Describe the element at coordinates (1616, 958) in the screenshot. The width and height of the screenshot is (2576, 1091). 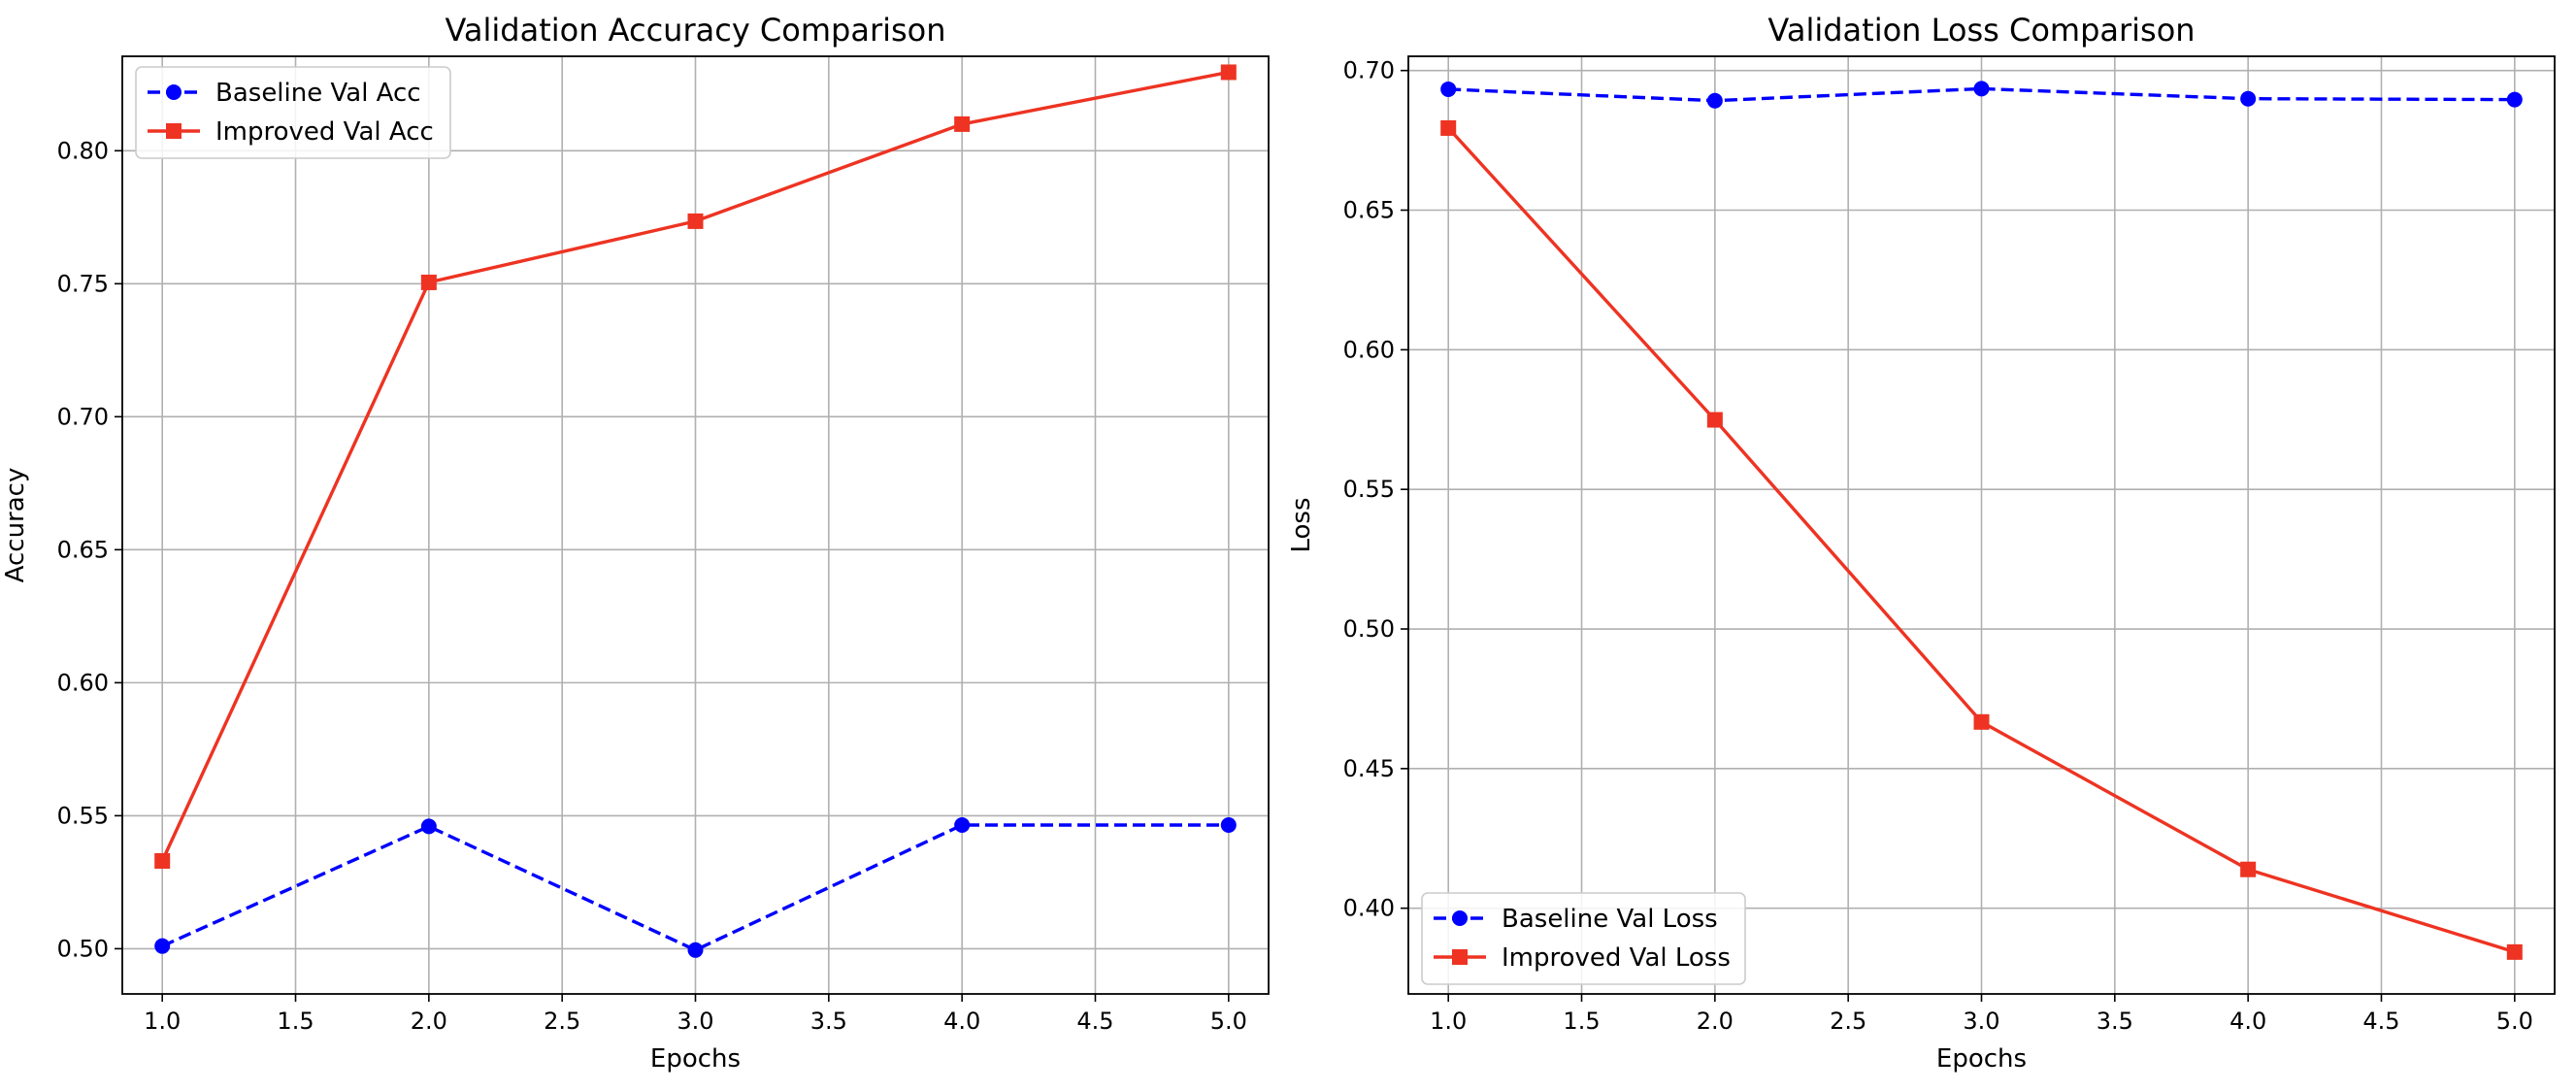
I see `legend-label: Improved Val Loss` at that location.